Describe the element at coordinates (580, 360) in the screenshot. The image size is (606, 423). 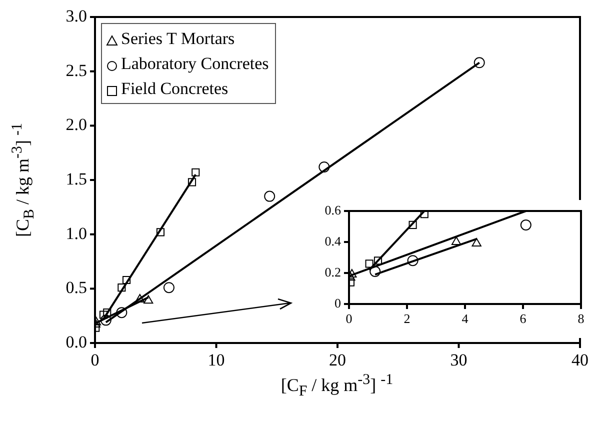
I see `x-tick-label: 40` at that location.